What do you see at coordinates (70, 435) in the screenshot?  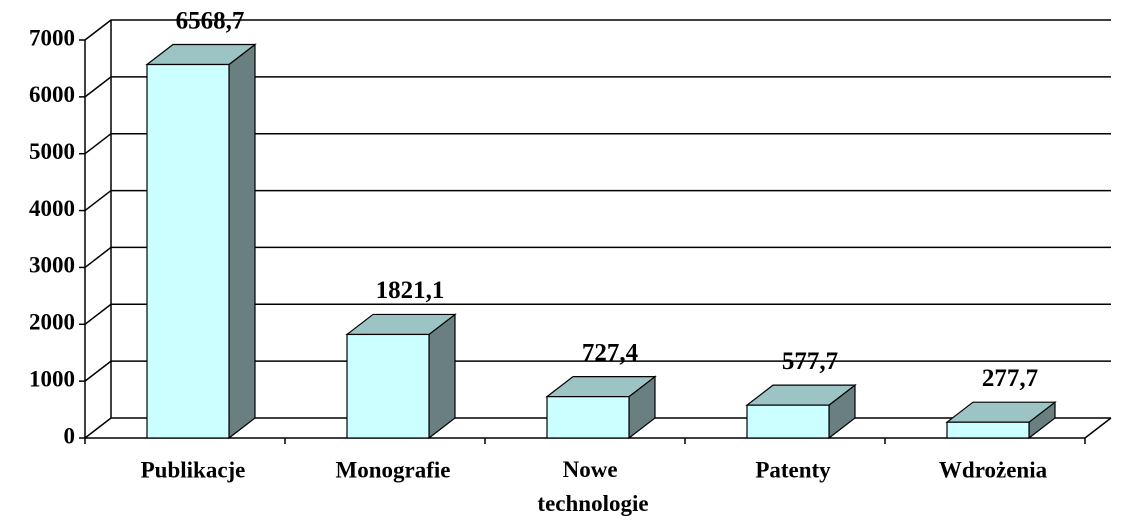 I see `y-tick-label: 0` at bounding box center [70, 435].